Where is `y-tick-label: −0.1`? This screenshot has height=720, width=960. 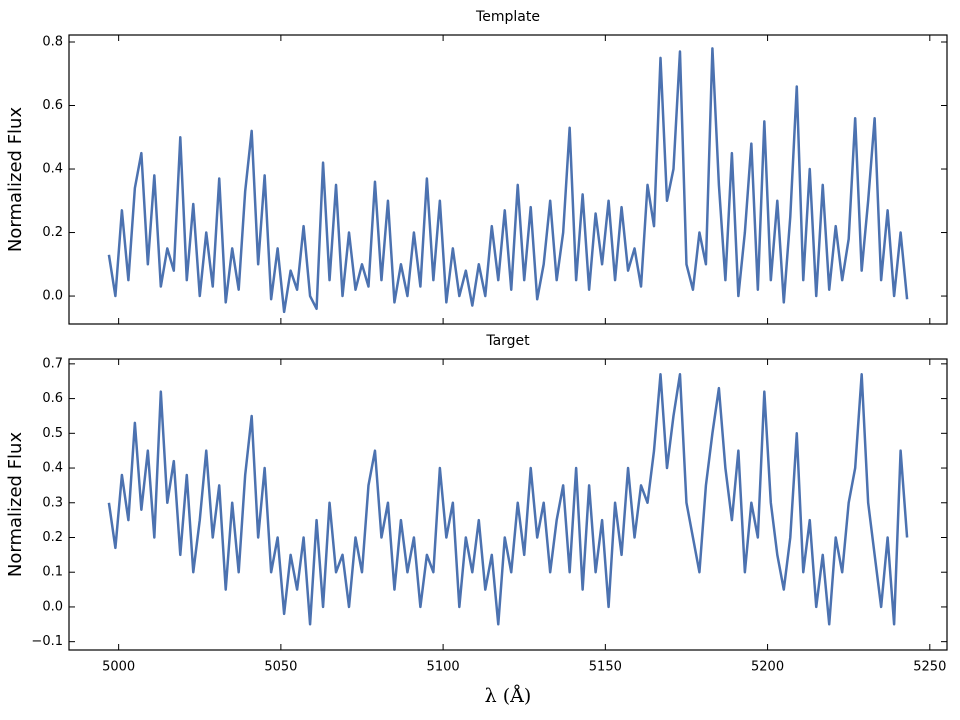 y-tick-label: −0.1 is located at coordinates (47, 641).